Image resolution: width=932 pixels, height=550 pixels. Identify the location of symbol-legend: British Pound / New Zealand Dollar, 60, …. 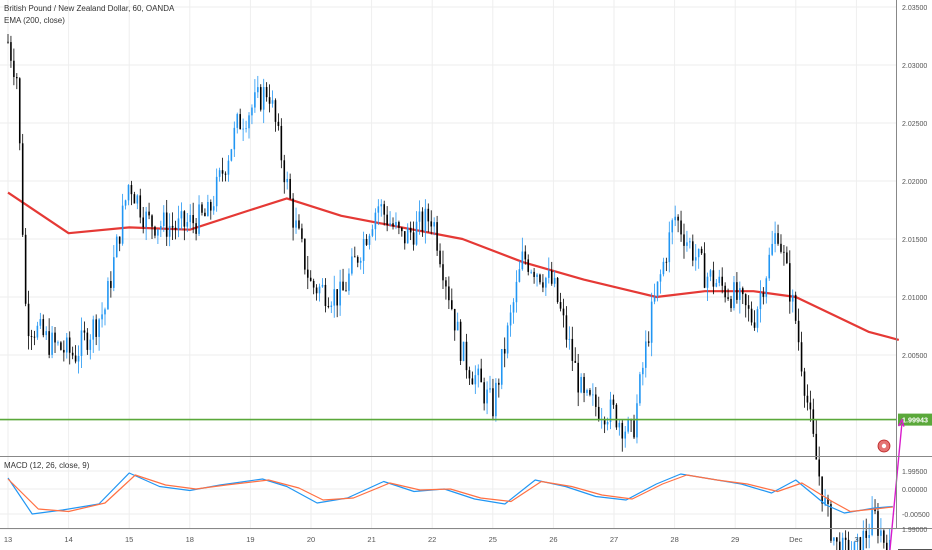
(89, 8).